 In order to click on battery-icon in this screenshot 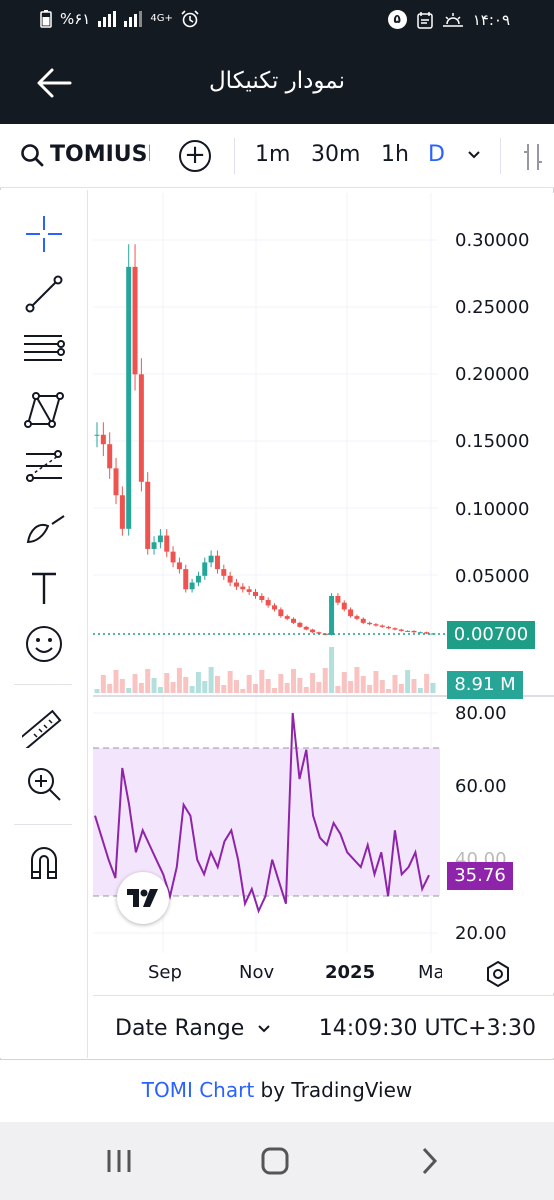, I will do `click(46, 19)`.